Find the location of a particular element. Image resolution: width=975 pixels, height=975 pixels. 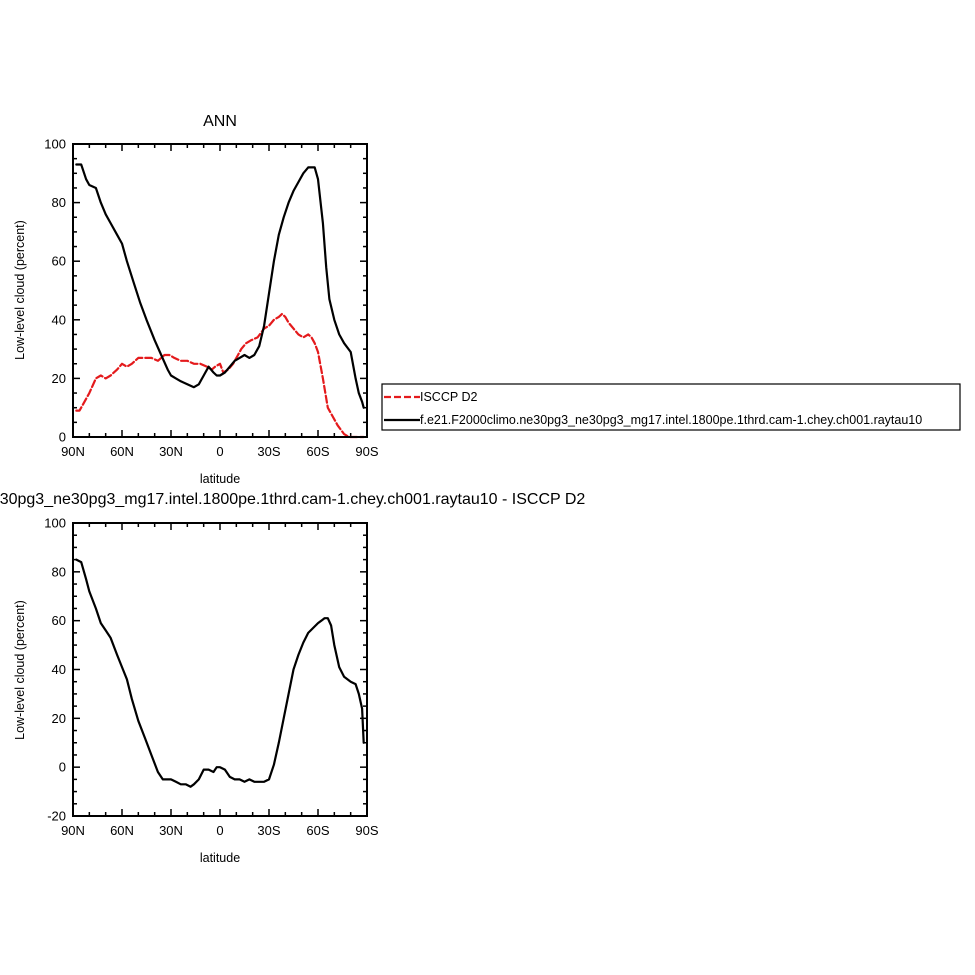

bottom-y-axis-label: Low-level cloud (percent) is located at coordinates (20, 670).